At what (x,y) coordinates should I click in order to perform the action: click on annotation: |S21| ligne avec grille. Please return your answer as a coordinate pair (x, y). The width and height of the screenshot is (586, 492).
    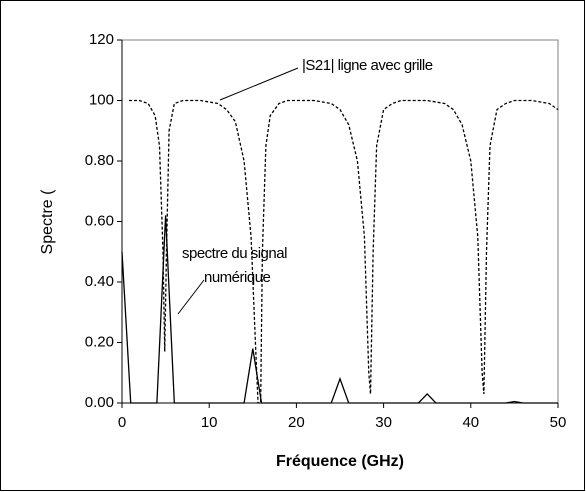
    Looking at the image, I should click on (367, 65).